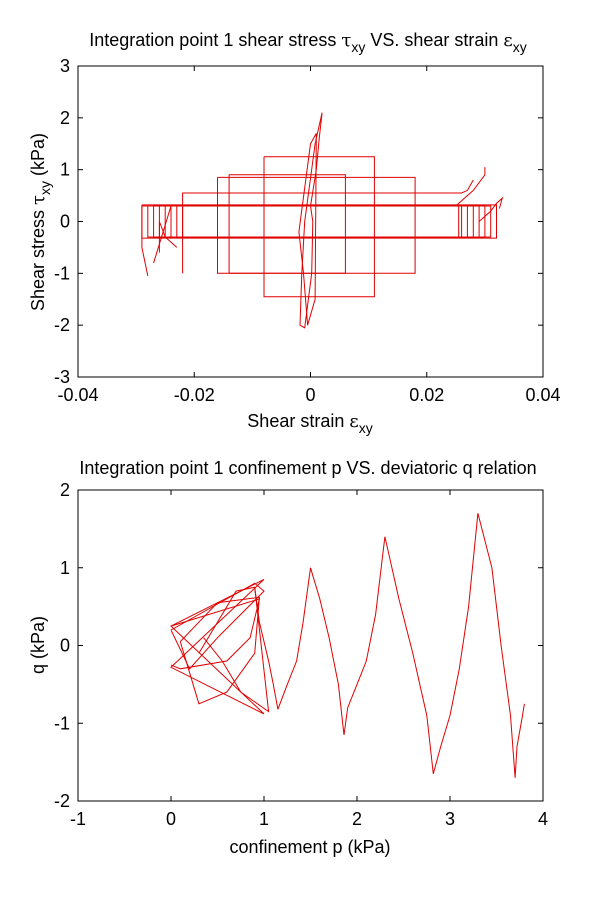  What do you see at coordinates (450, 819) in the screenshot?
I see `chart2-xtick-label: 3` at bounding box center [450, 819].